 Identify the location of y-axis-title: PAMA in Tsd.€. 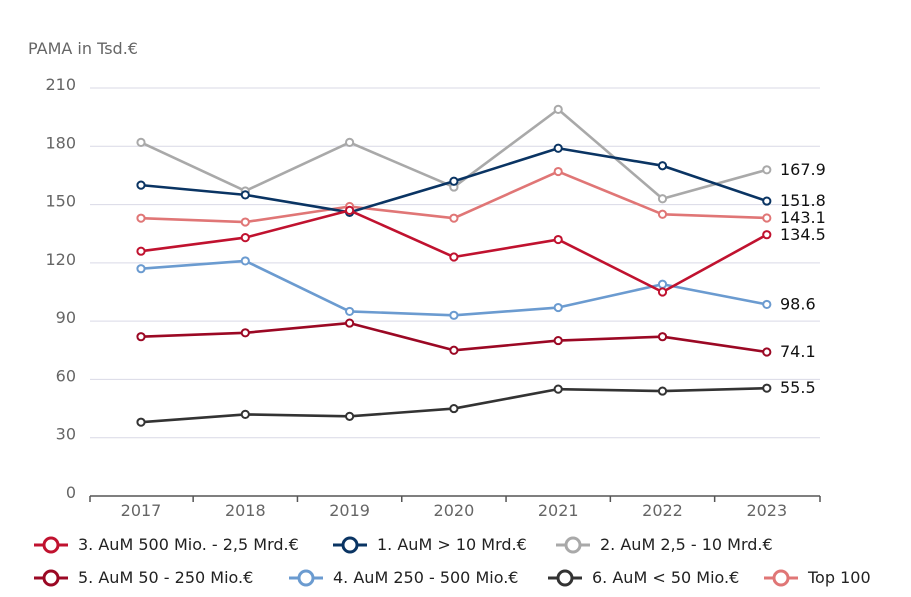
(83, 48).